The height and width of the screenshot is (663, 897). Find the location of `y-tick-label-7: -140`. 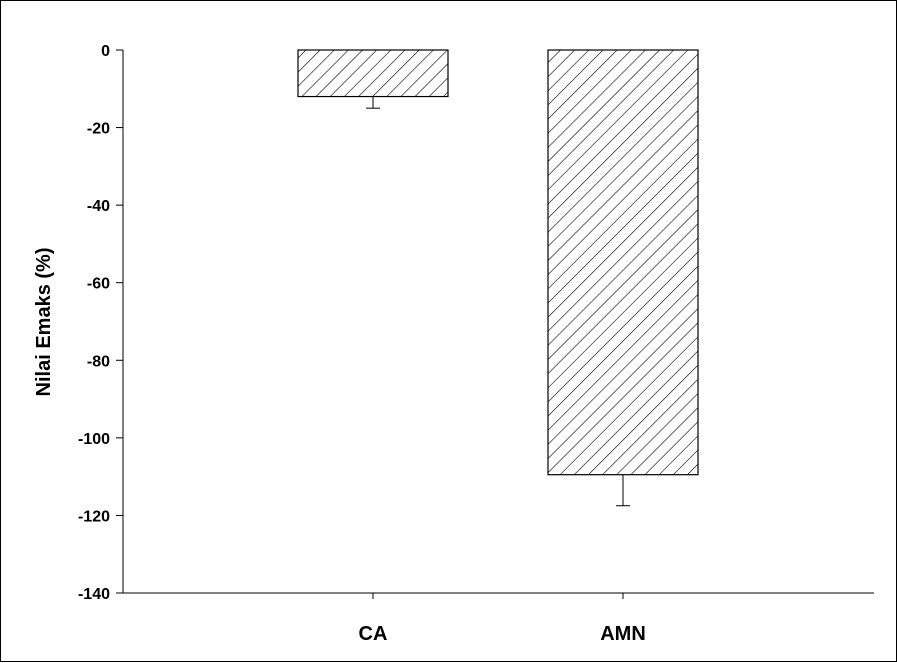

y-tick-label-7: -140 is located at coordinates (94, 594).